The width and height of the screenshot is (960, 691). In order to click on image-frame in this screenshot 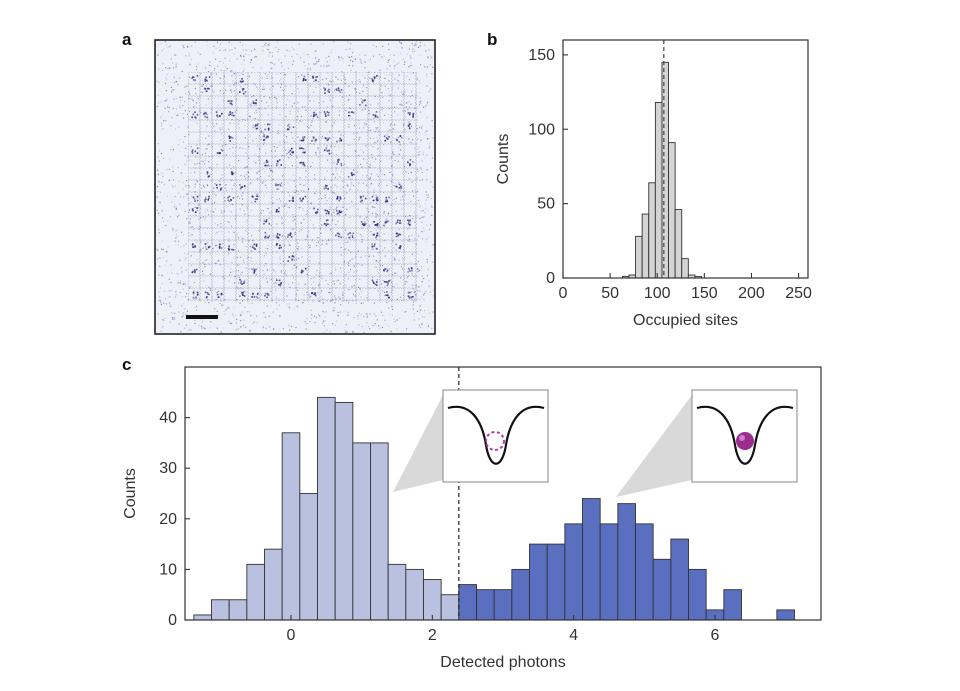, I will do `click(295, 187)`.